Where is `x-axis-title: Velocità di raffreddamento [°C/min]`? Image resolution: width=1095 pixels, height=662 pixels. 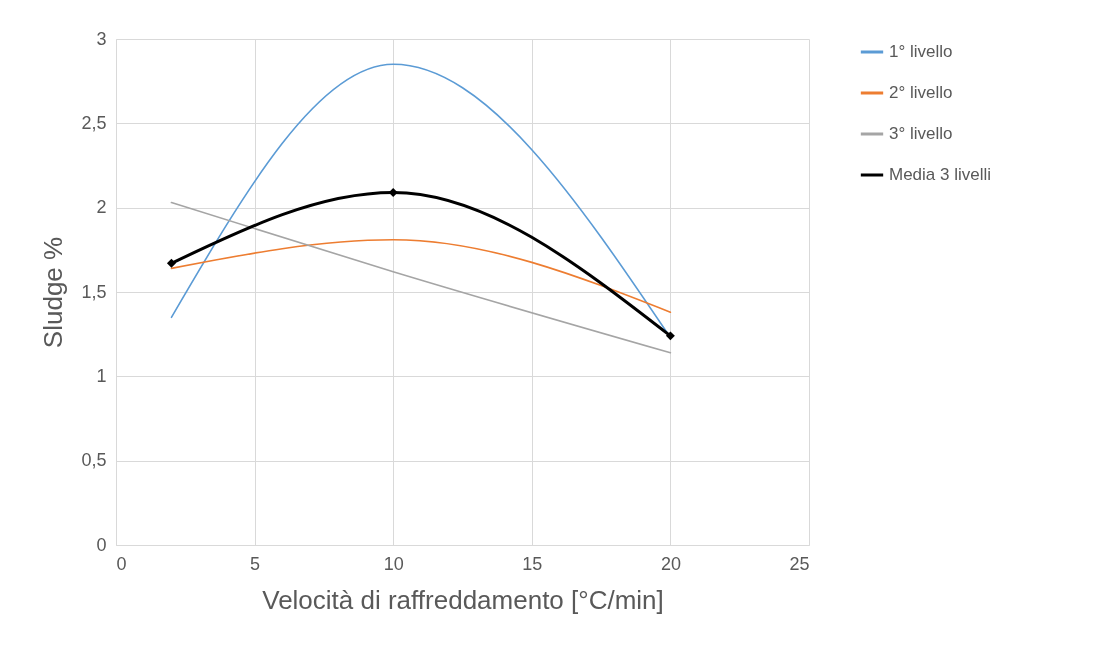 x-axis-title: Velocità di raffreddamento [°C/min] is located at coordinates (463, 599).